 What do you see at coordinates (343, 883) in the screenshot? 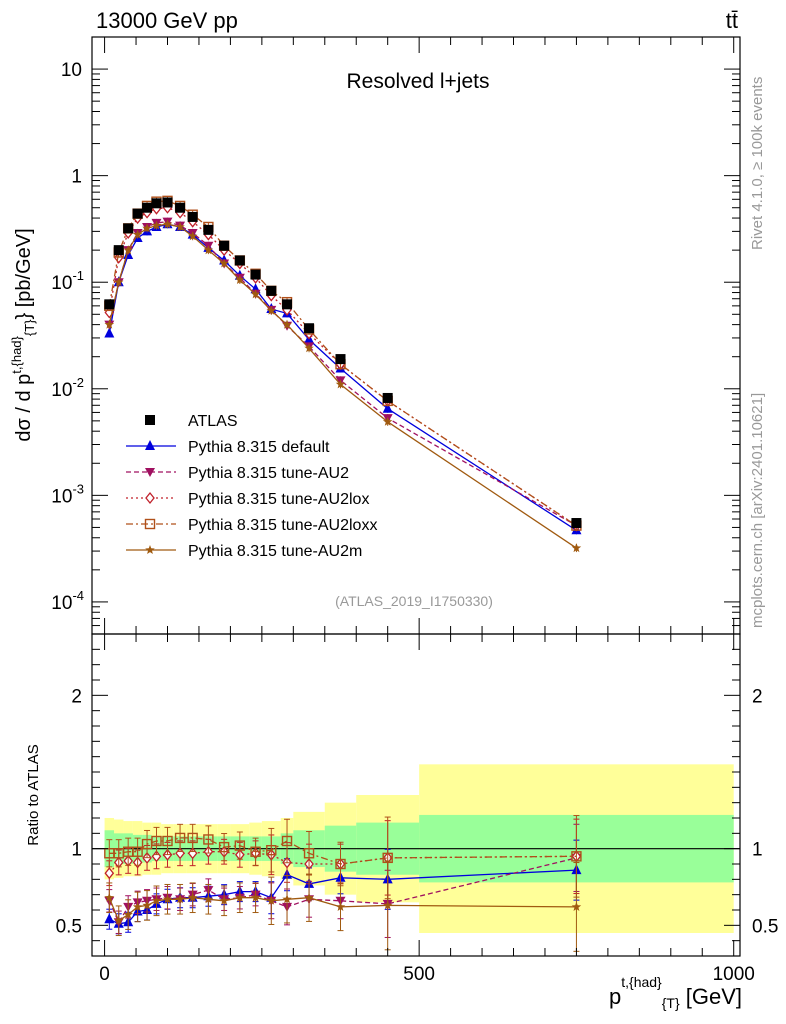
I see `ratio-panel-content` at bounding box center [343, 883].